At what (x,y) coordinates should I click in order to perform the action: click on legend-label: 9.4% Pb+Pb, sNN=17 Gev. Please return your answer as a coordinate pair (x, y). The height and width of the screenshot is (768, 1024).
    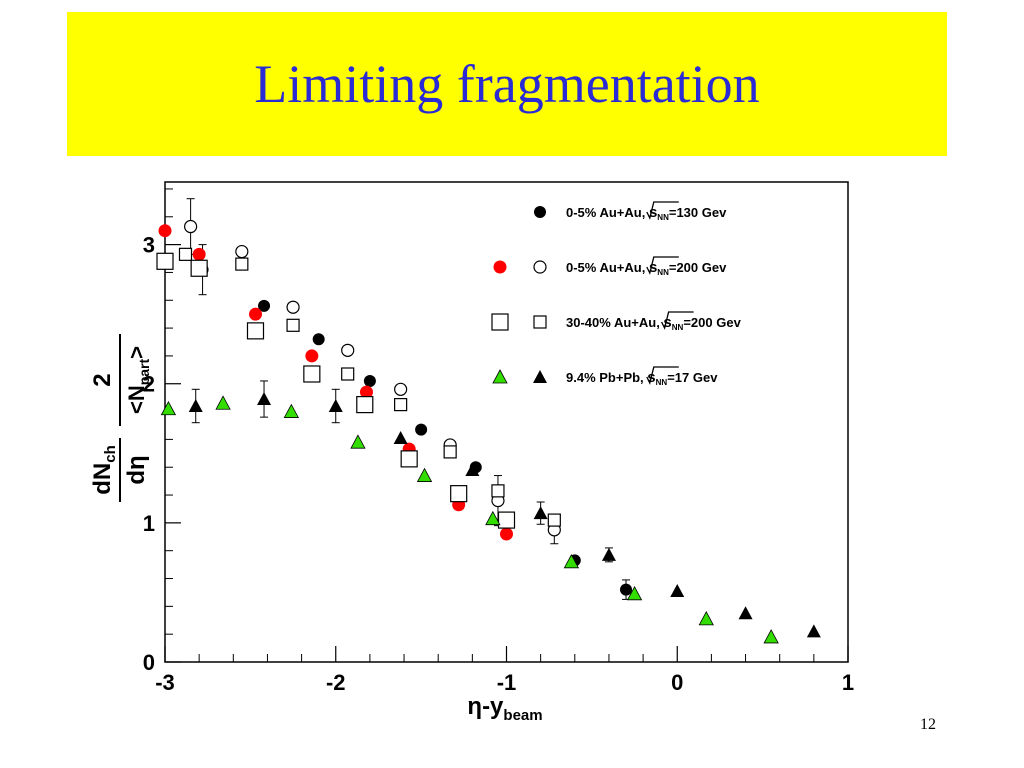
    Looking at the image, I should click on (642, 378).